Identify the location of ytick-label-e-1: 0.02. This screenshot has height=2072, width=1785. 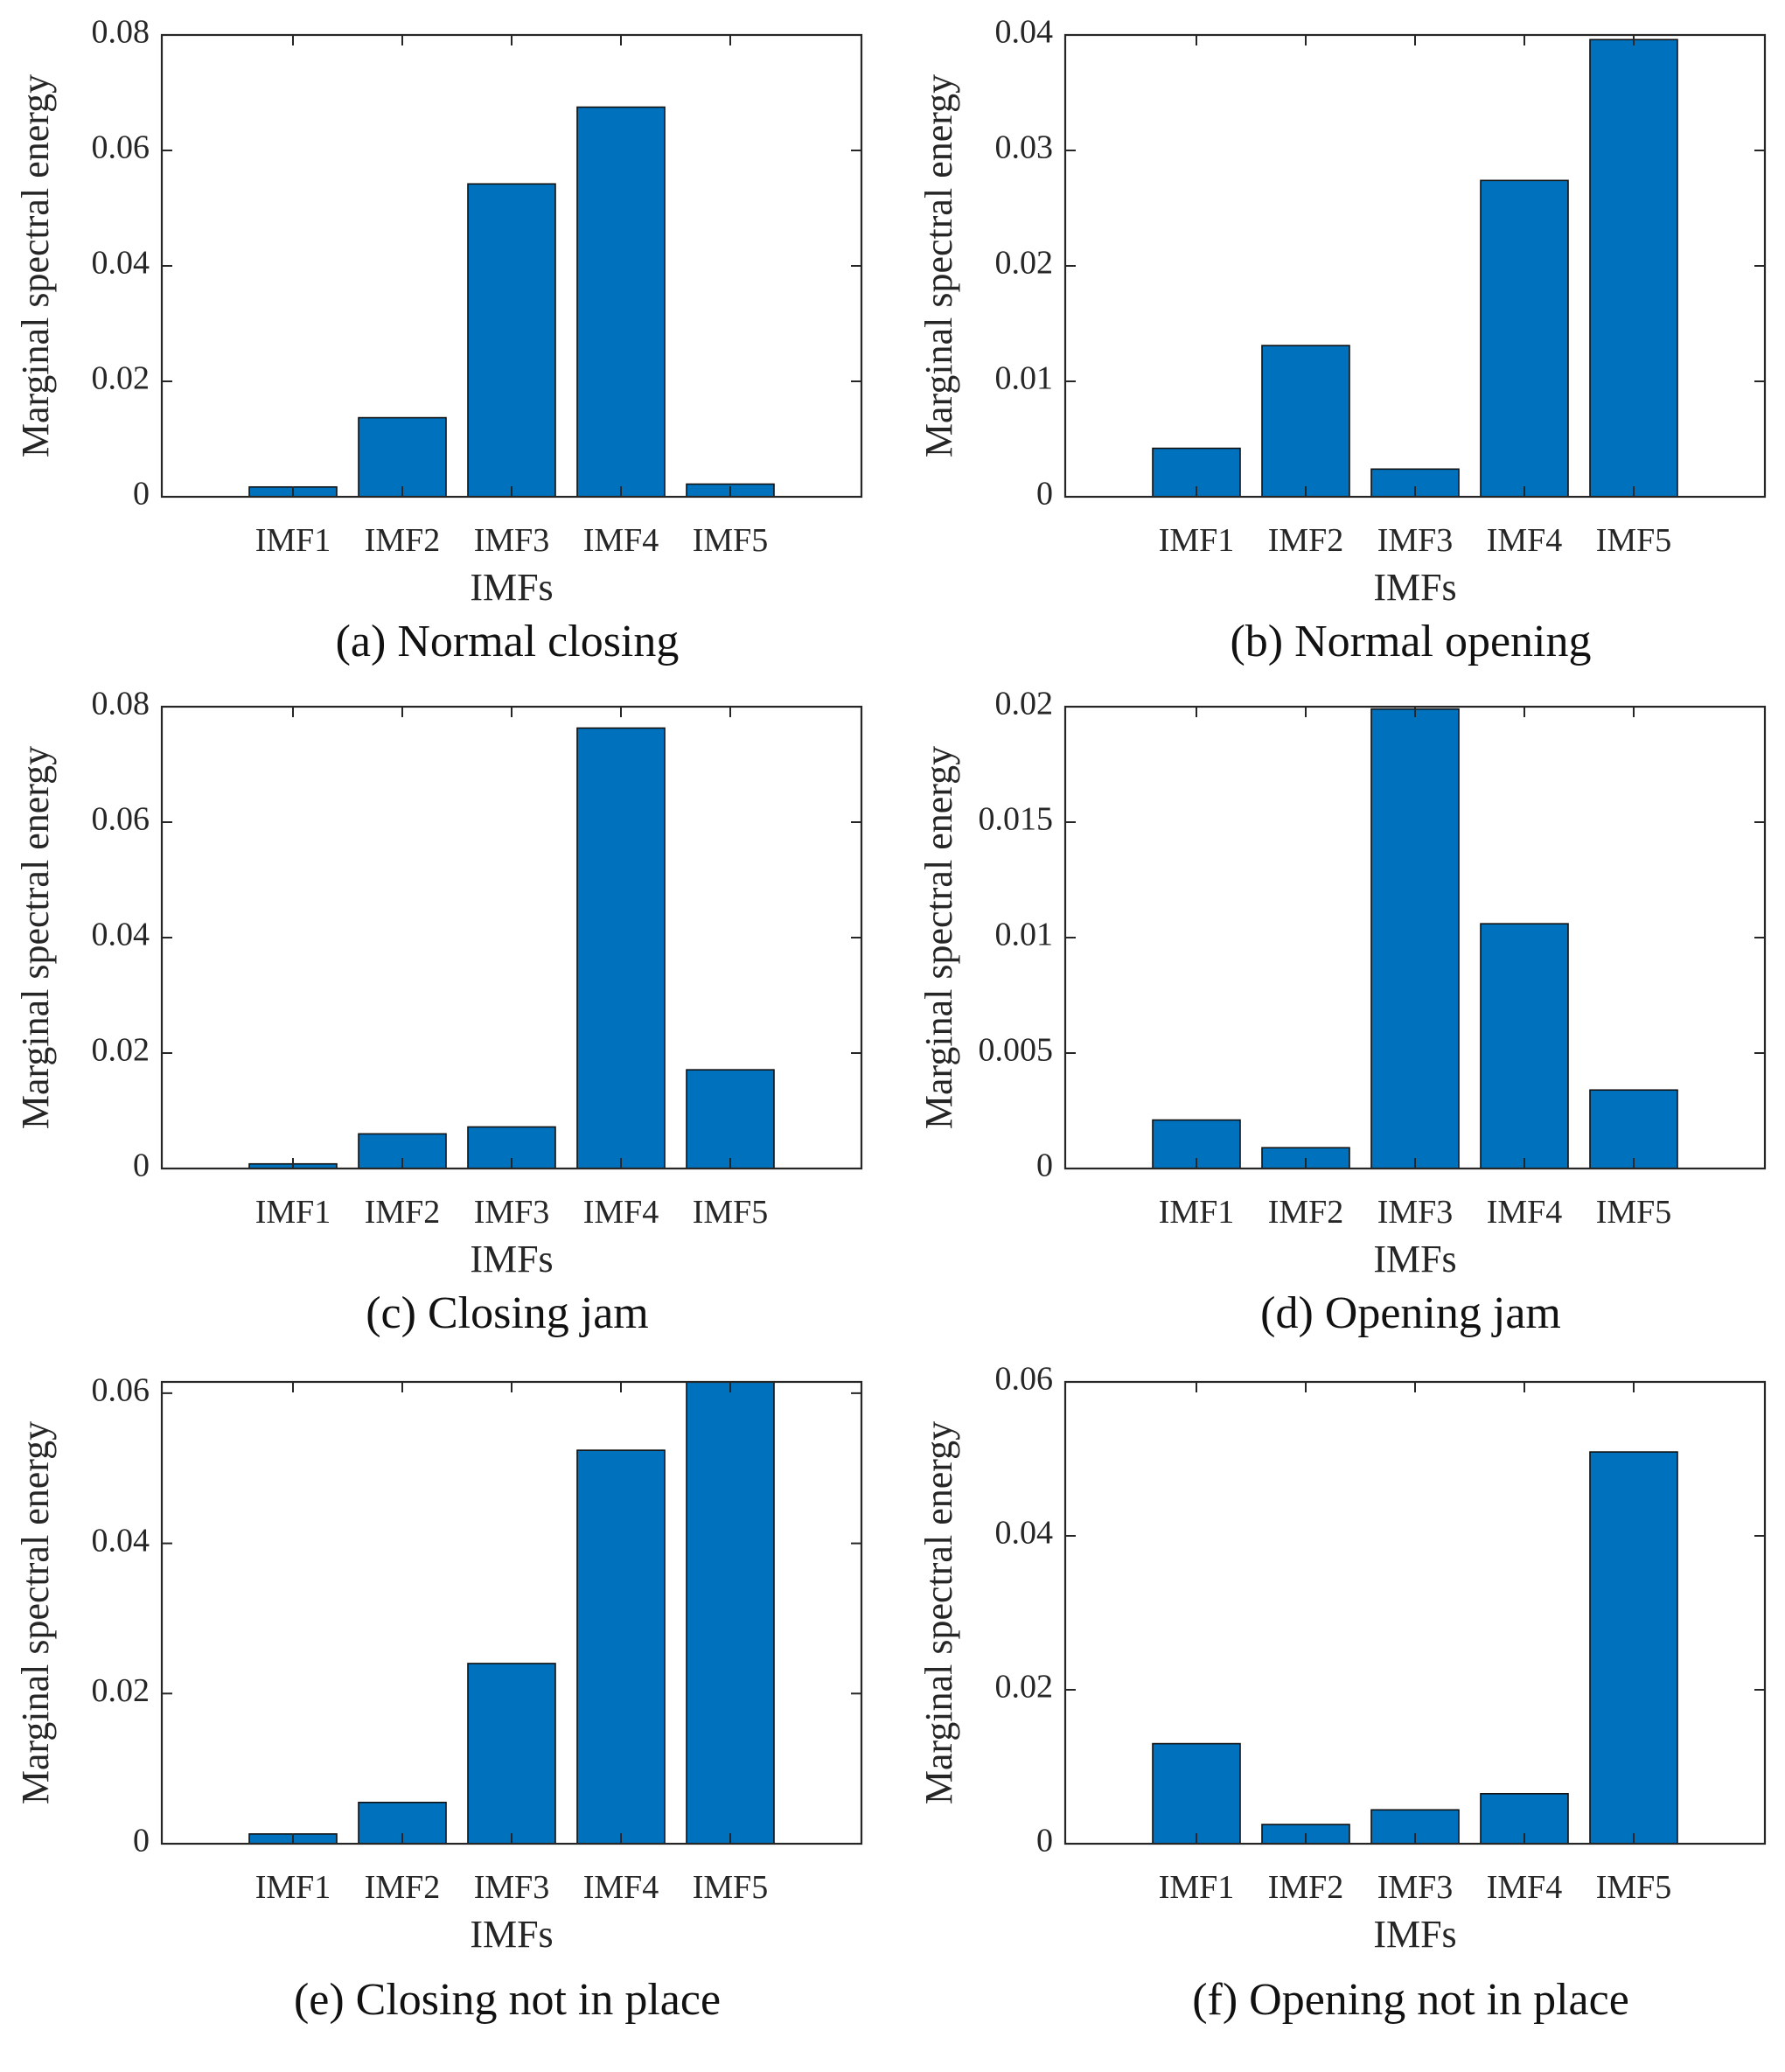
(121, 1690).